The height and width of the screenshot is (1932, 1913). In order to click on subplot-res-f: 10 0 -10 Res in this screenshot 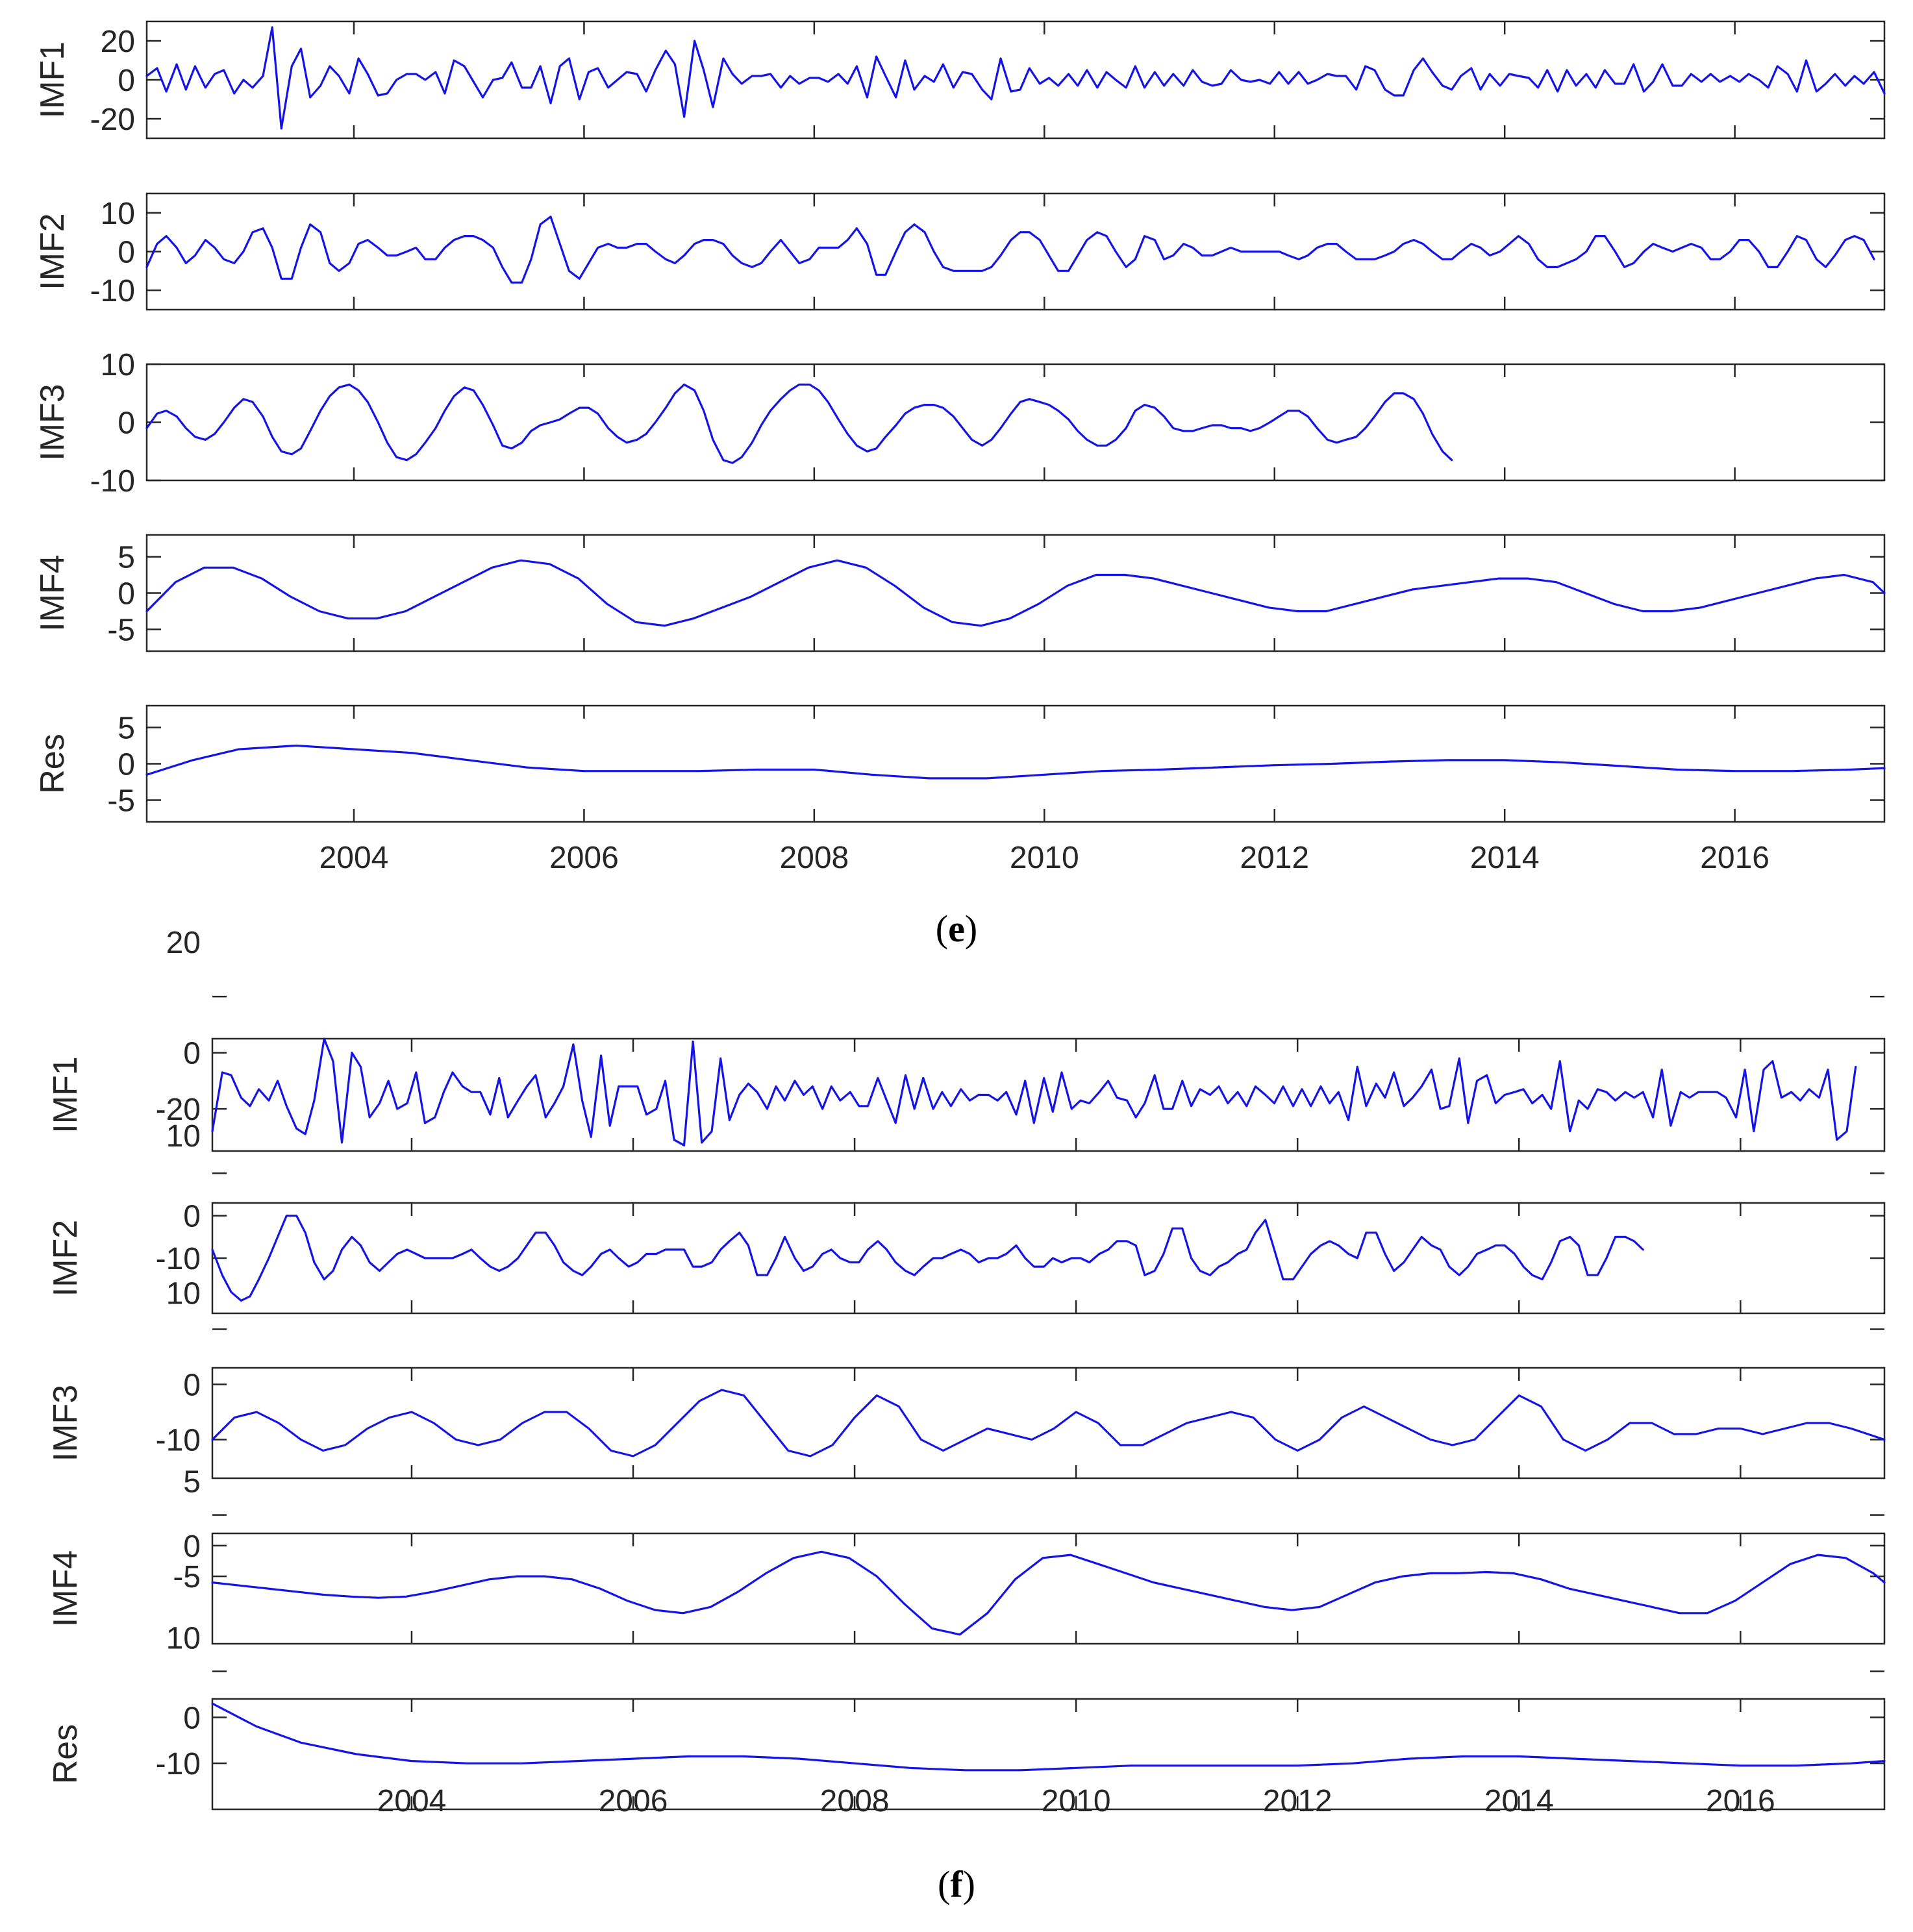, I will do `click(966, 1716)`.